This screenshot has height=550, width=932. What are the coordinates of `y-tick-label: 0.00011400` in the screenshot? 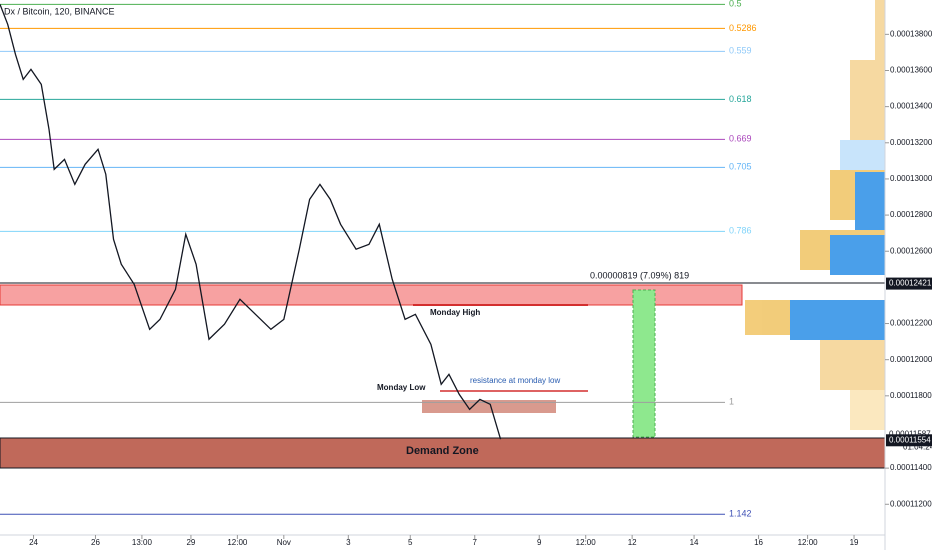 It's located at (911, 467).